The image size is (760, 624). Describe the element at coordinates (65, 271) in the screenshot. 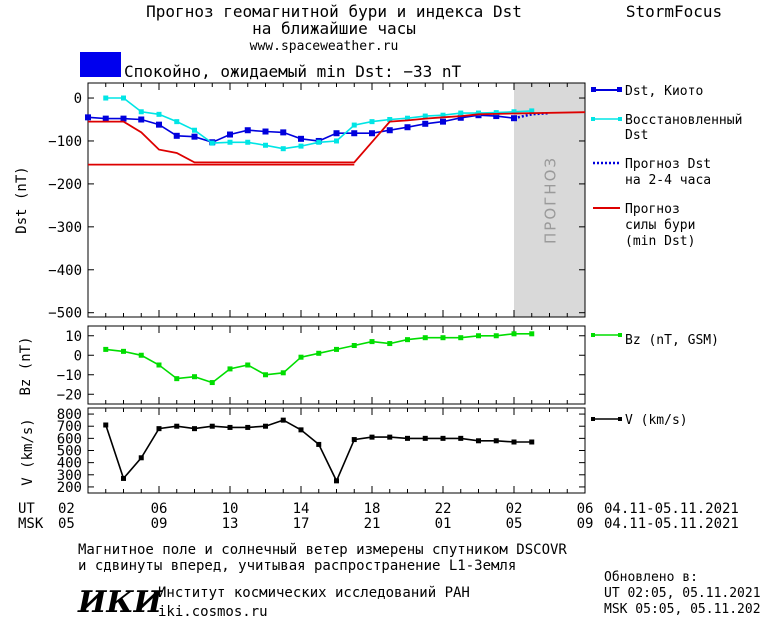

I see `dst-y-tick-label: −400` at that location.